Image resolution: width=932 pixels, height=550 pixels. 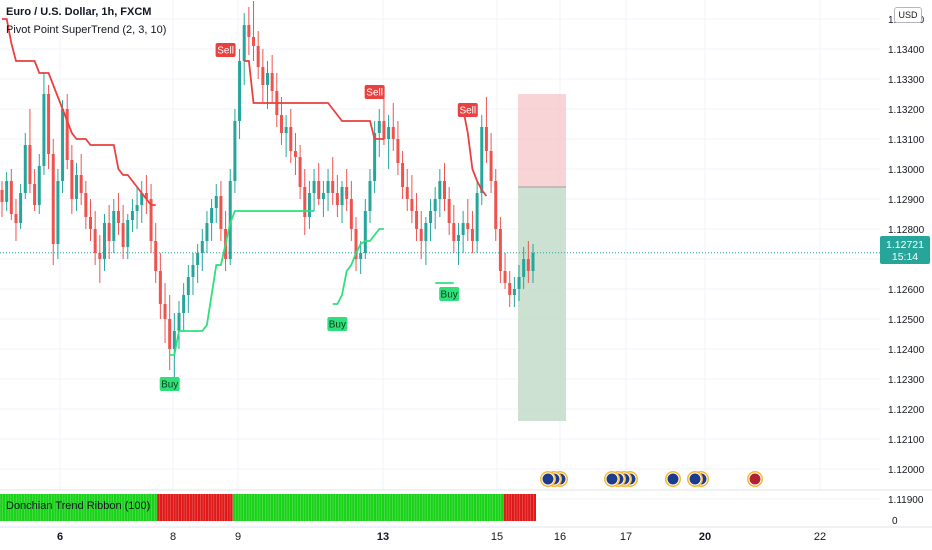 I want to click on time-tick-label: 20, so click(x=705, y=537).